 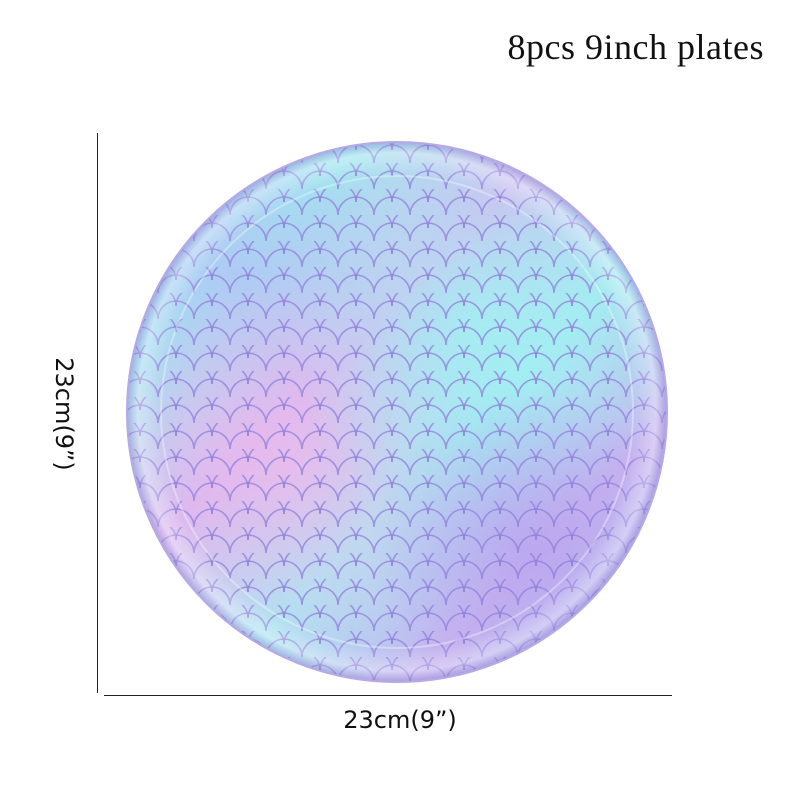 I want to click on height-dimension-line, so click(x=97, y=413).